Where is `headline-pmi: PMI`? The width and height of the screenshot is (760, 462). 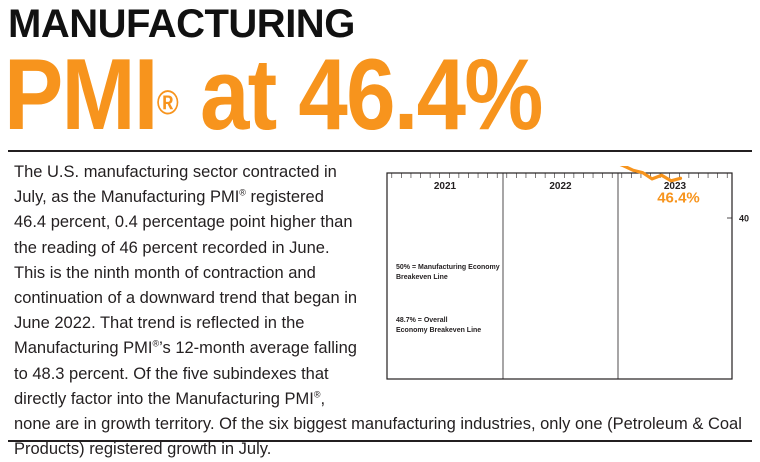 headline-pmi: PMI is located at coordinates (81, 95).